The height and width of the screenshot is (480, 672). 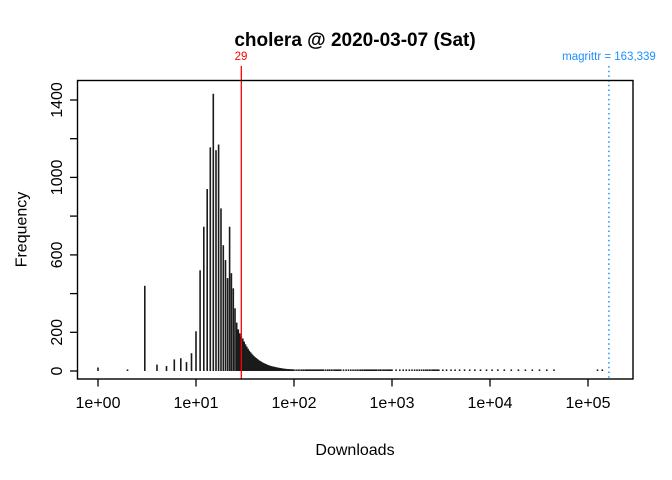 What do you see at coordinates (57, 370) in the screenshot?
I see `y-tick-label: 0` at bounding box center [57, 370].